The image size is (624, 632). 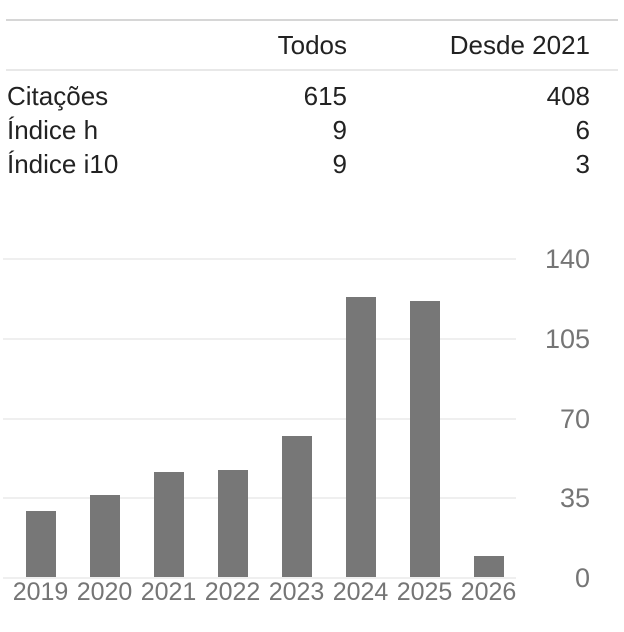 What do you see at coordinates (488, 566) in the screenshot?
I see `citation-bar-2026` at bounding box center [488, 566].